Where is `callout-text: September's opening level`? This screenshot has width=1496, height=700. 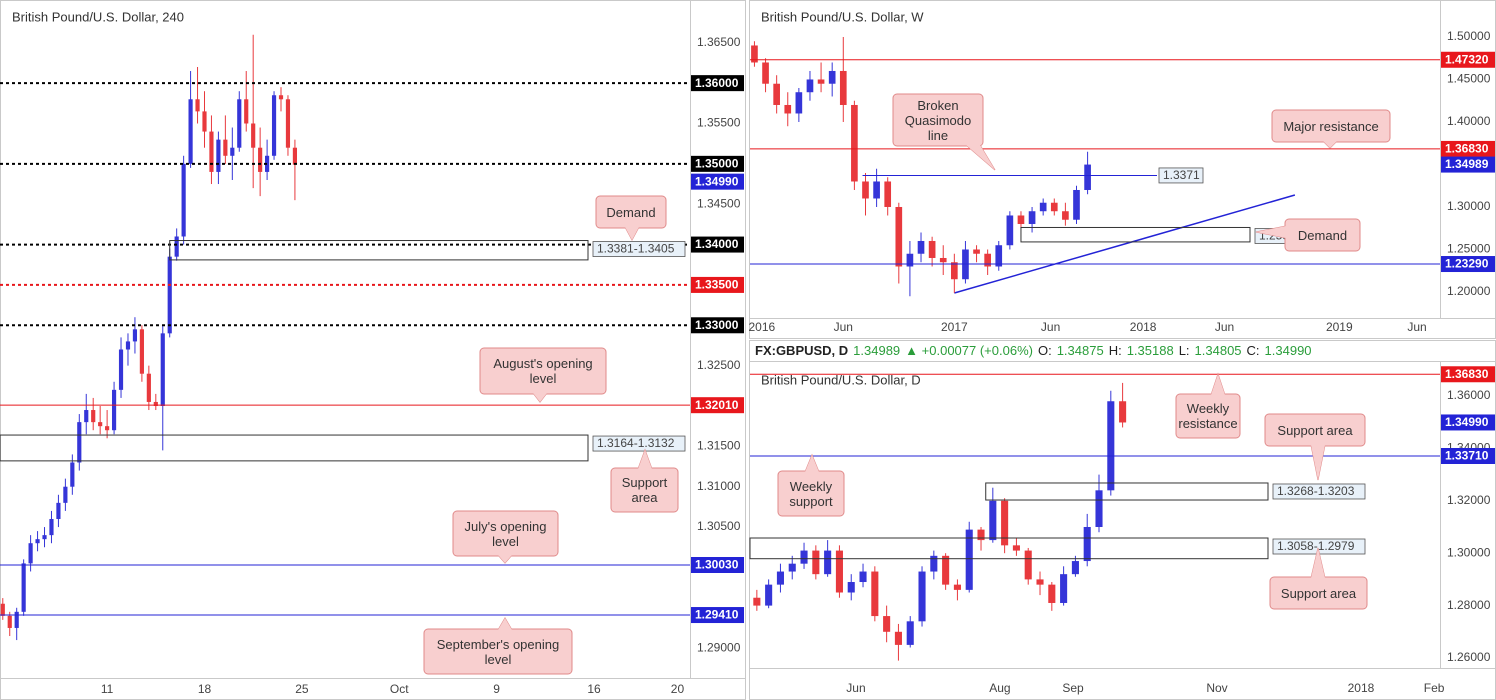
callout-text: September's opening level is located at coordinates (498, 651).